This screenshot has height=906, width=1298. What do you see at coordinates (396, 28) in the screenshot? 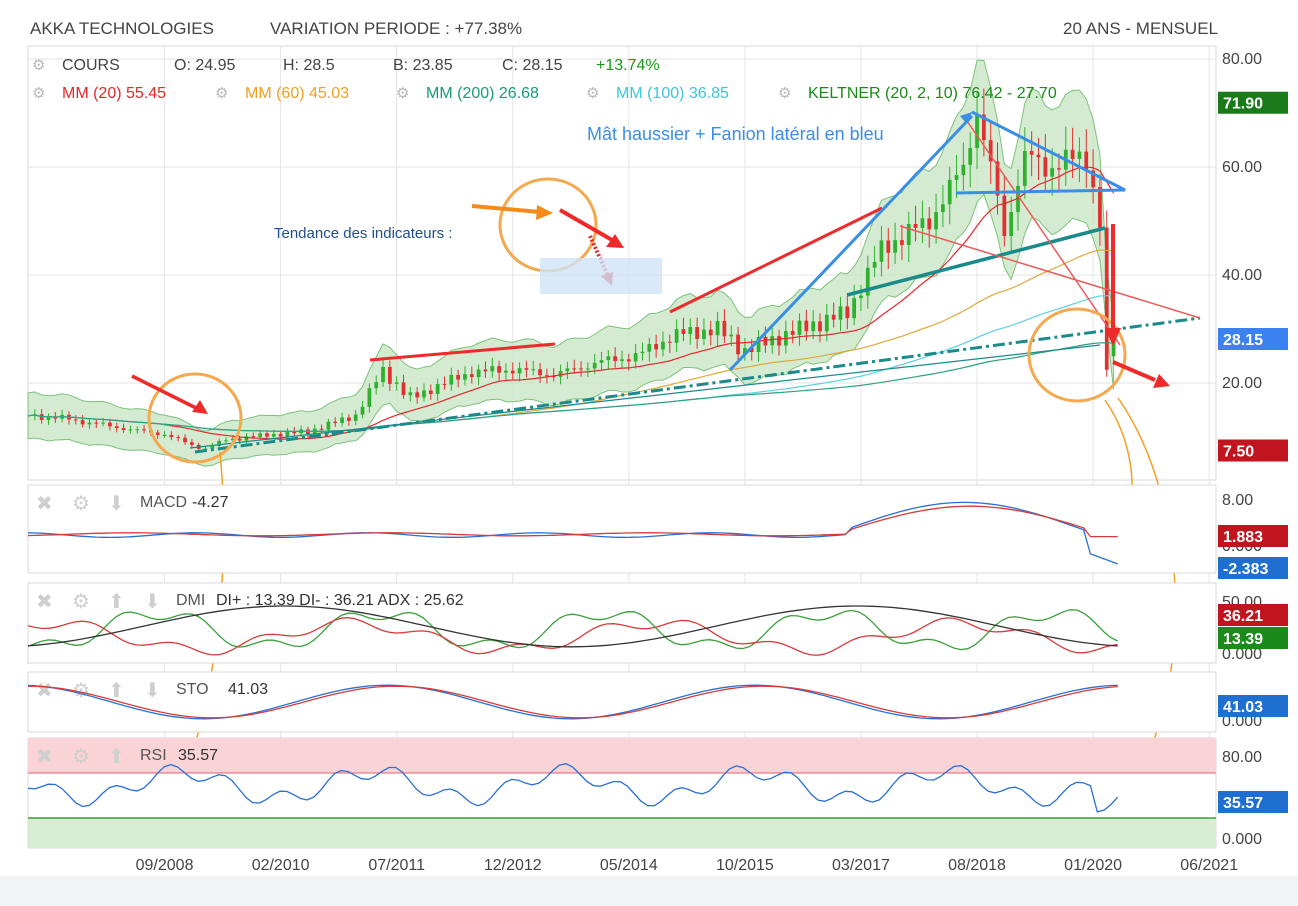
I see `variation-period: VARIATION PERIODE : +77.38%` at bounding box center [396, 28].